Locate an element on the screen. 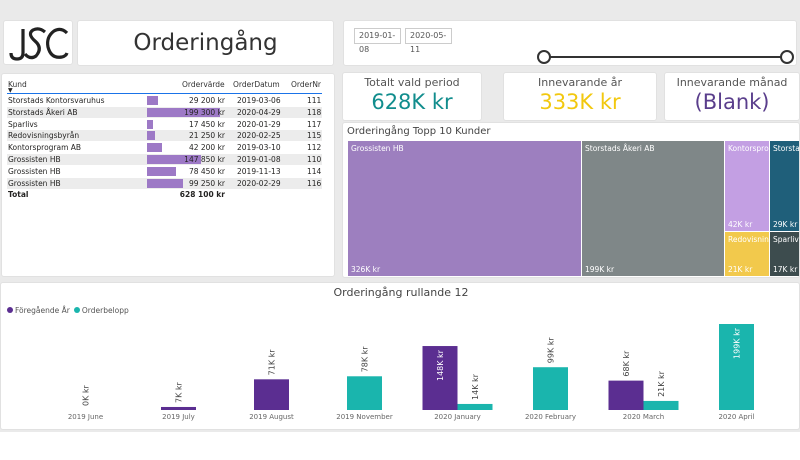 This screenshot has width=800, height=460. x-tick-label: 2020 February is located at coordinates (550, 417).